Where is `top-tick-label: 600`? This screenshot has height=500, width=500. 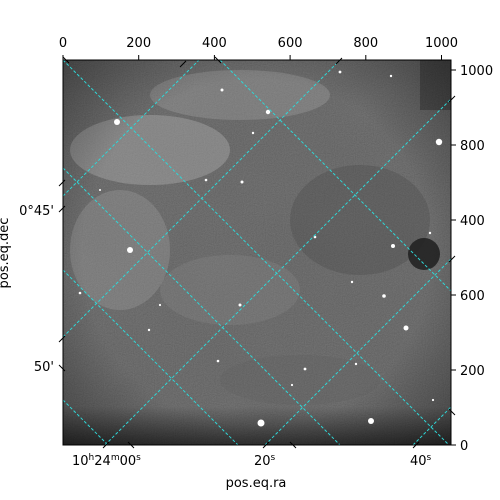 top-tick-label: 600 is located at coordinates (290, 43).